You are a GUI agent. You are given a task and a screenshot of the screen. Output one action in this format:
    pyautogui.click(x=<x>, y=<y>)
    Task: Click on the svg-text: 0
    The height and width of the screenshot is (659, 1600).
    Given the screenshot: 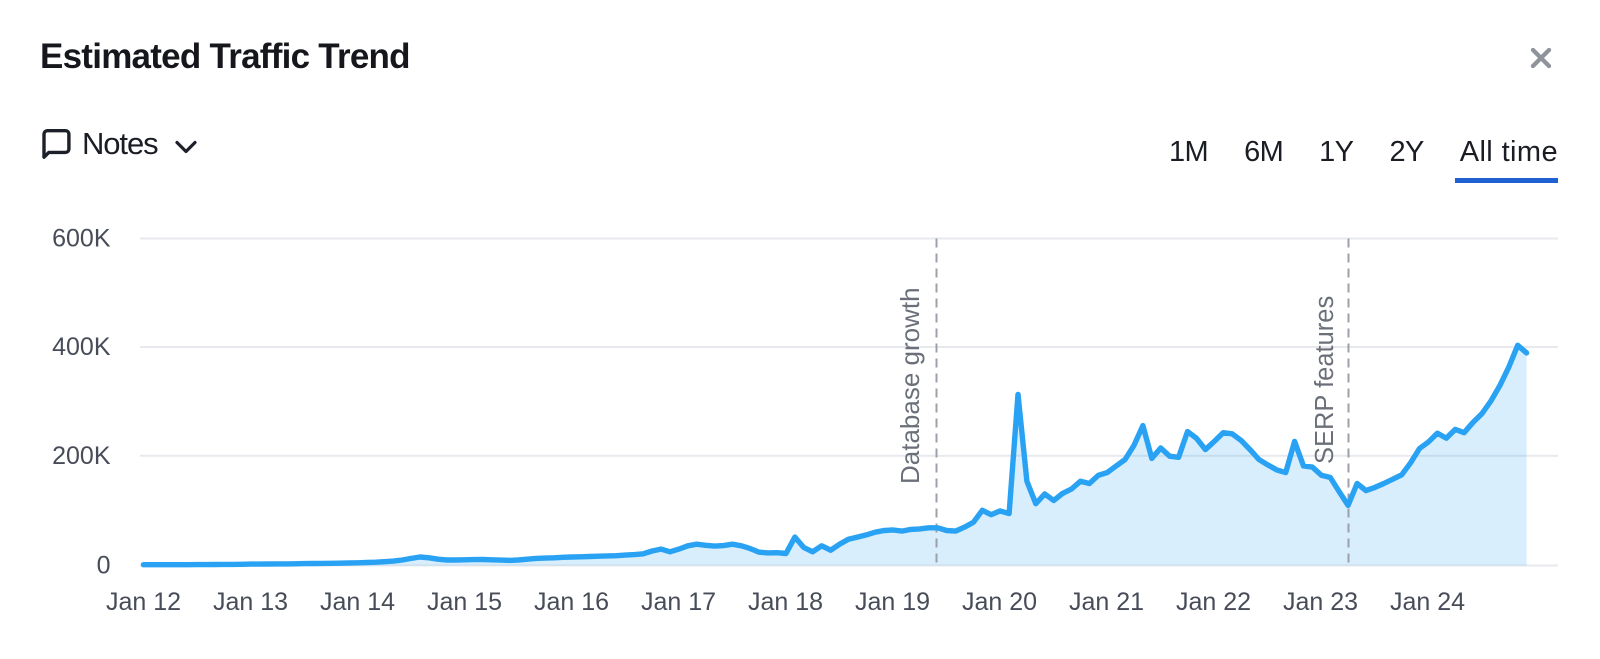 What is the action you would take?
    pyautogui.click(x=104, y=566)
    